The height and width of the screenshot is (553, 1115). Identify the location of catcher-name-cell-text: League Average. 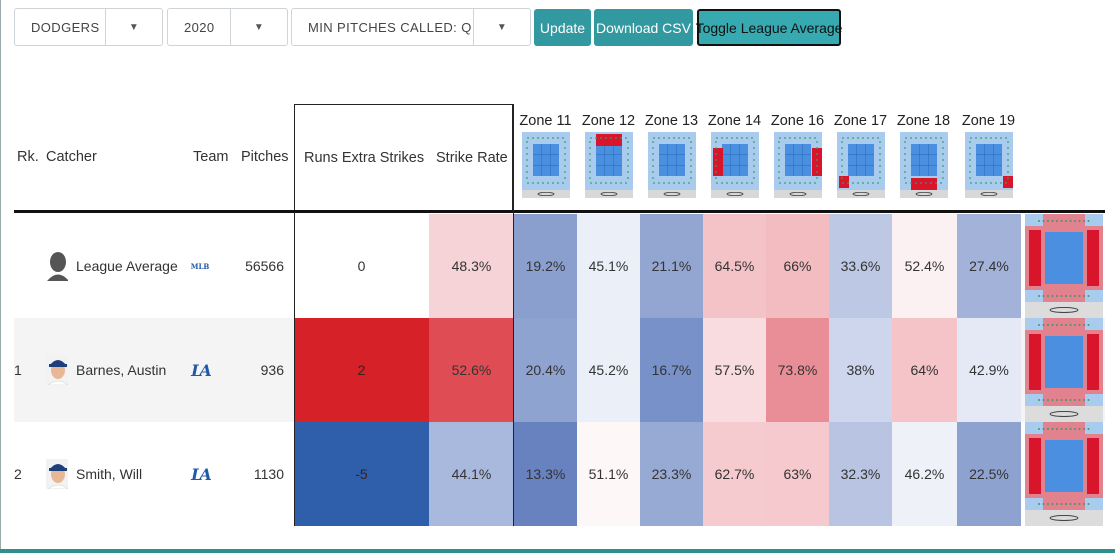
(127, 266).